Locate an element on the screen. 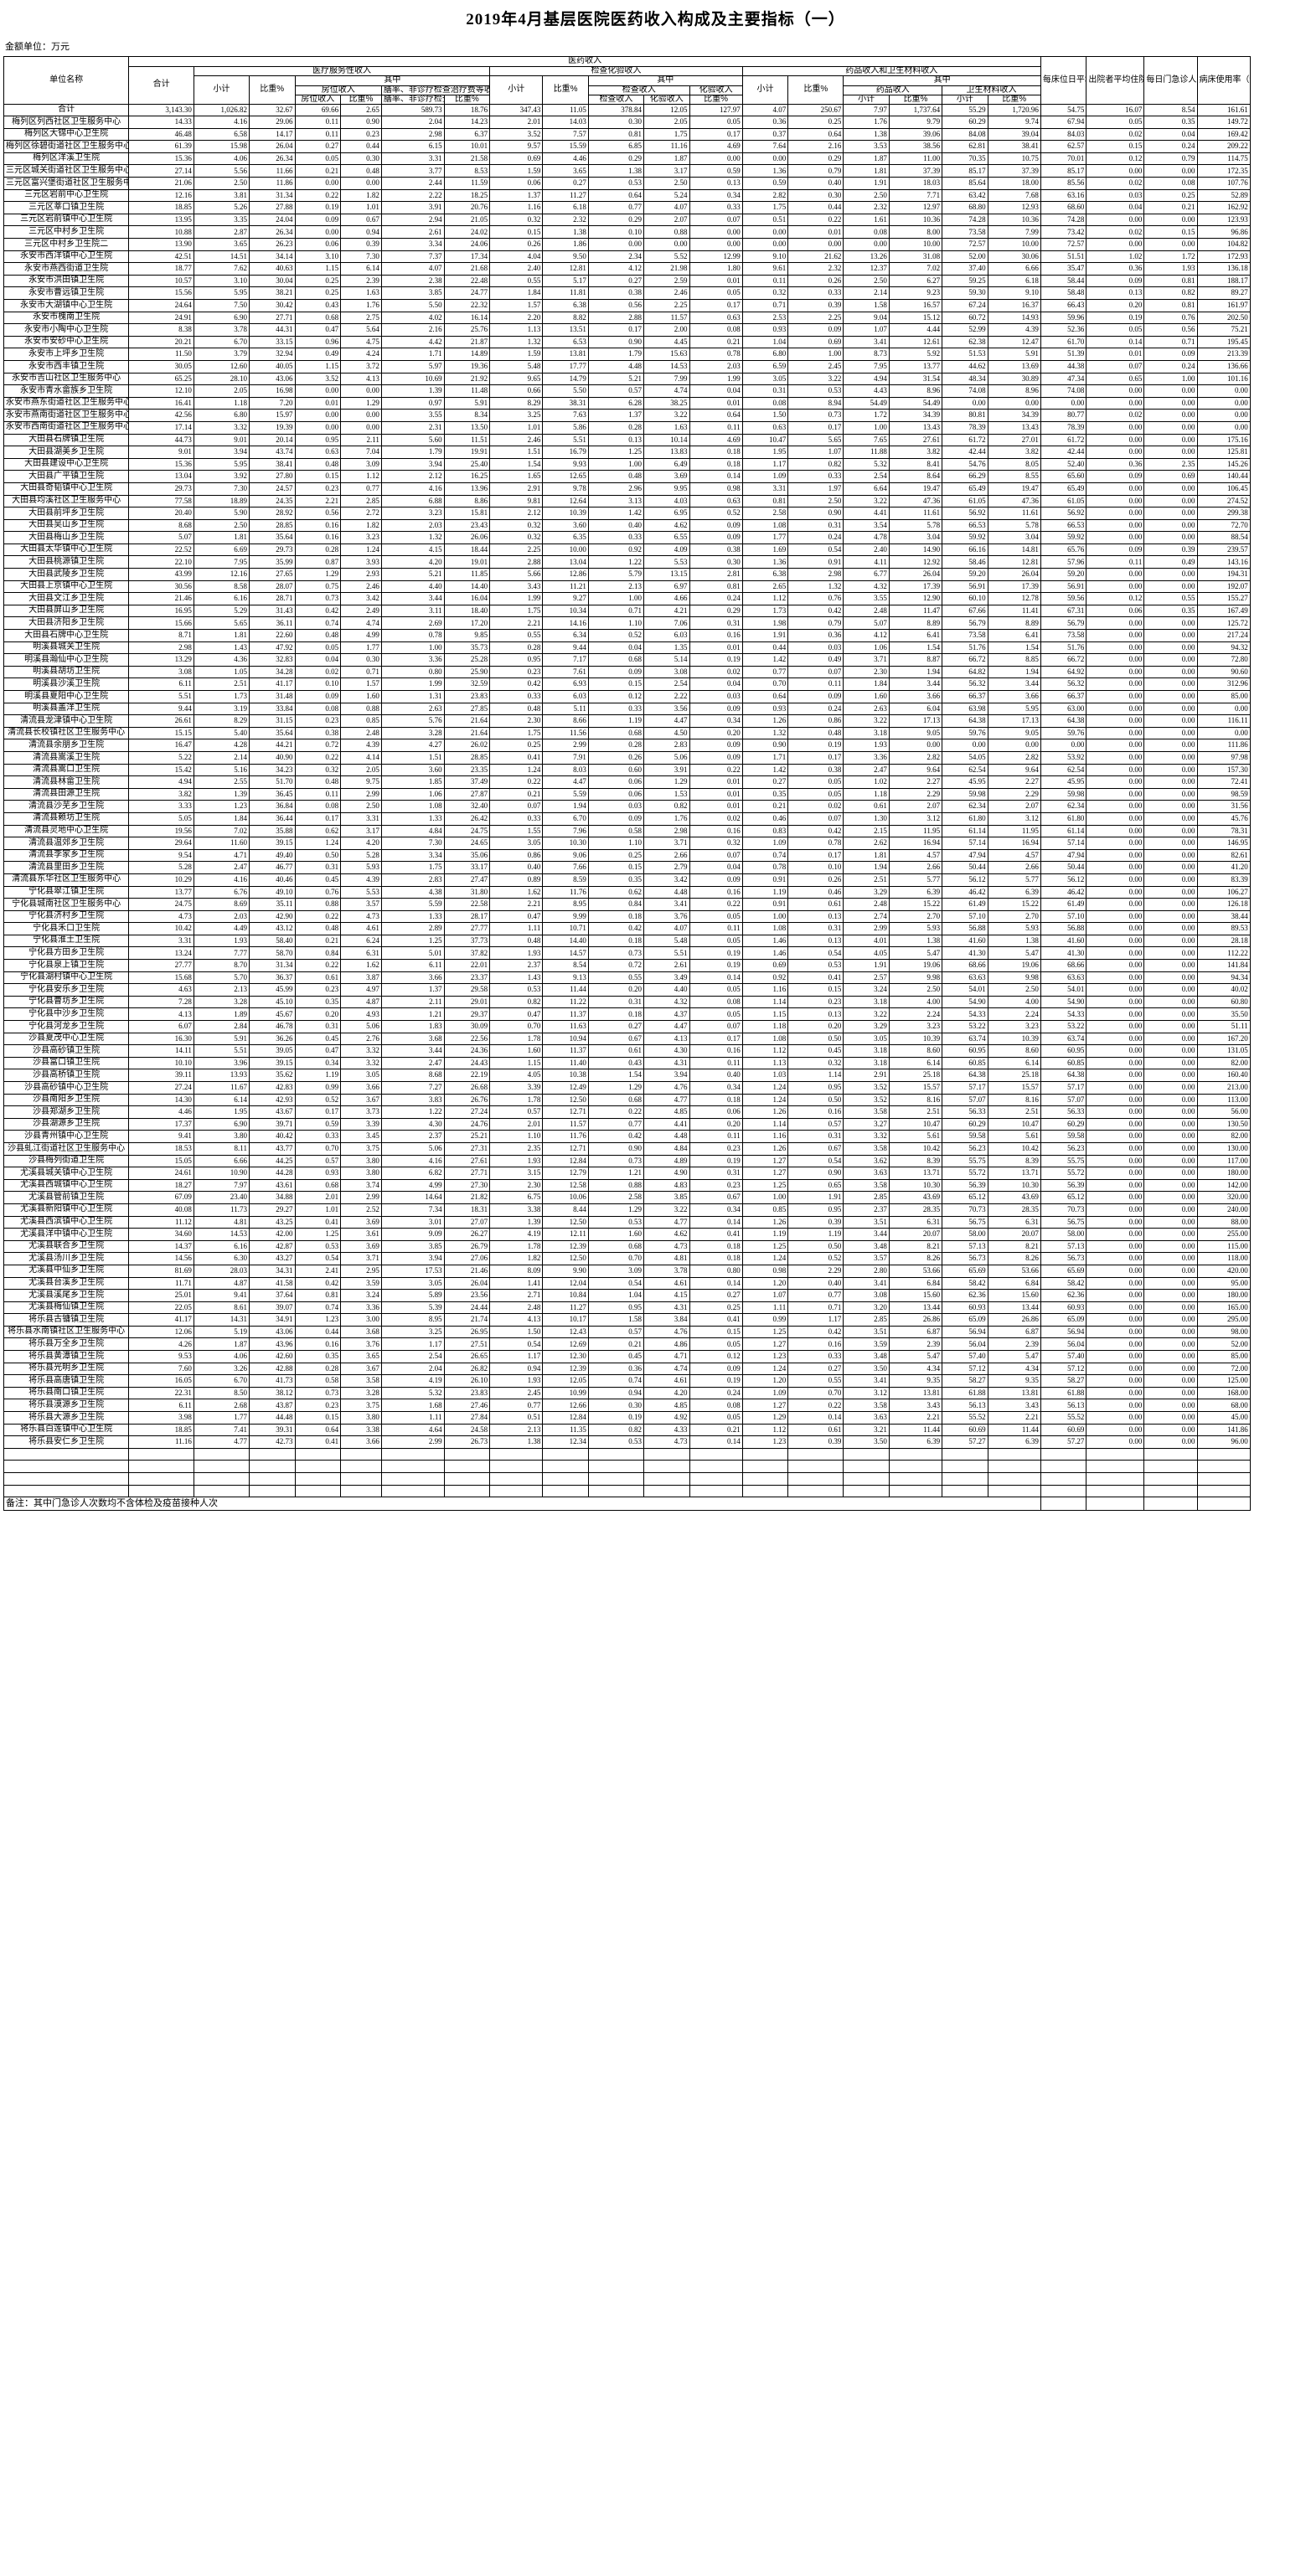  header-service-subtotal: 小计 is located at coordinates (222, 90).